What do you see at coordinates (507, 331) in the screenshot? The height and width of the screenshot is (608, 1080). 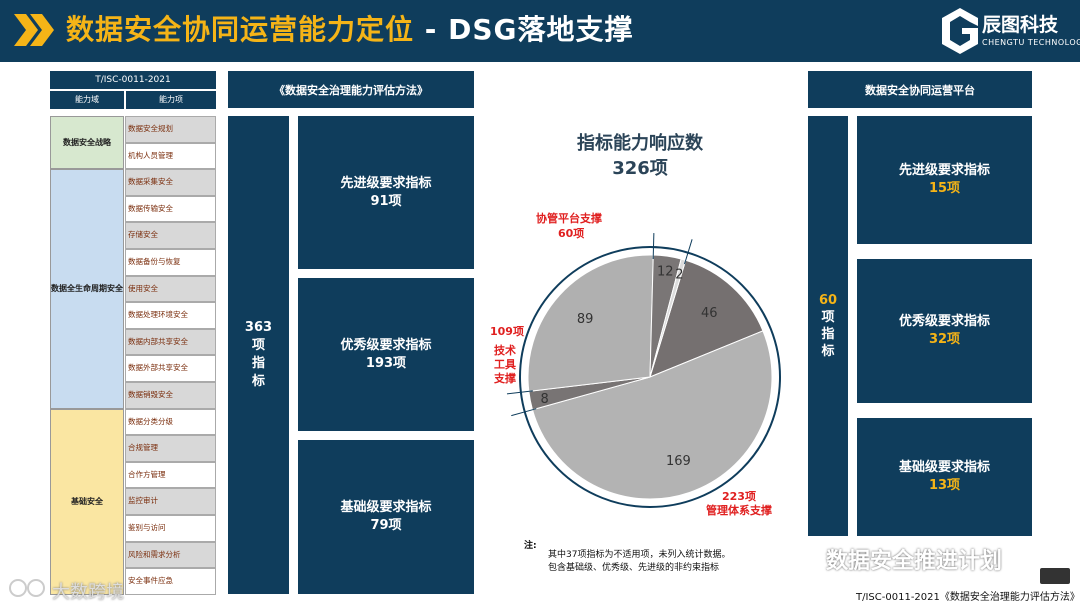 I see `group-count-tools: 109项` at bounding box center [507, 331].